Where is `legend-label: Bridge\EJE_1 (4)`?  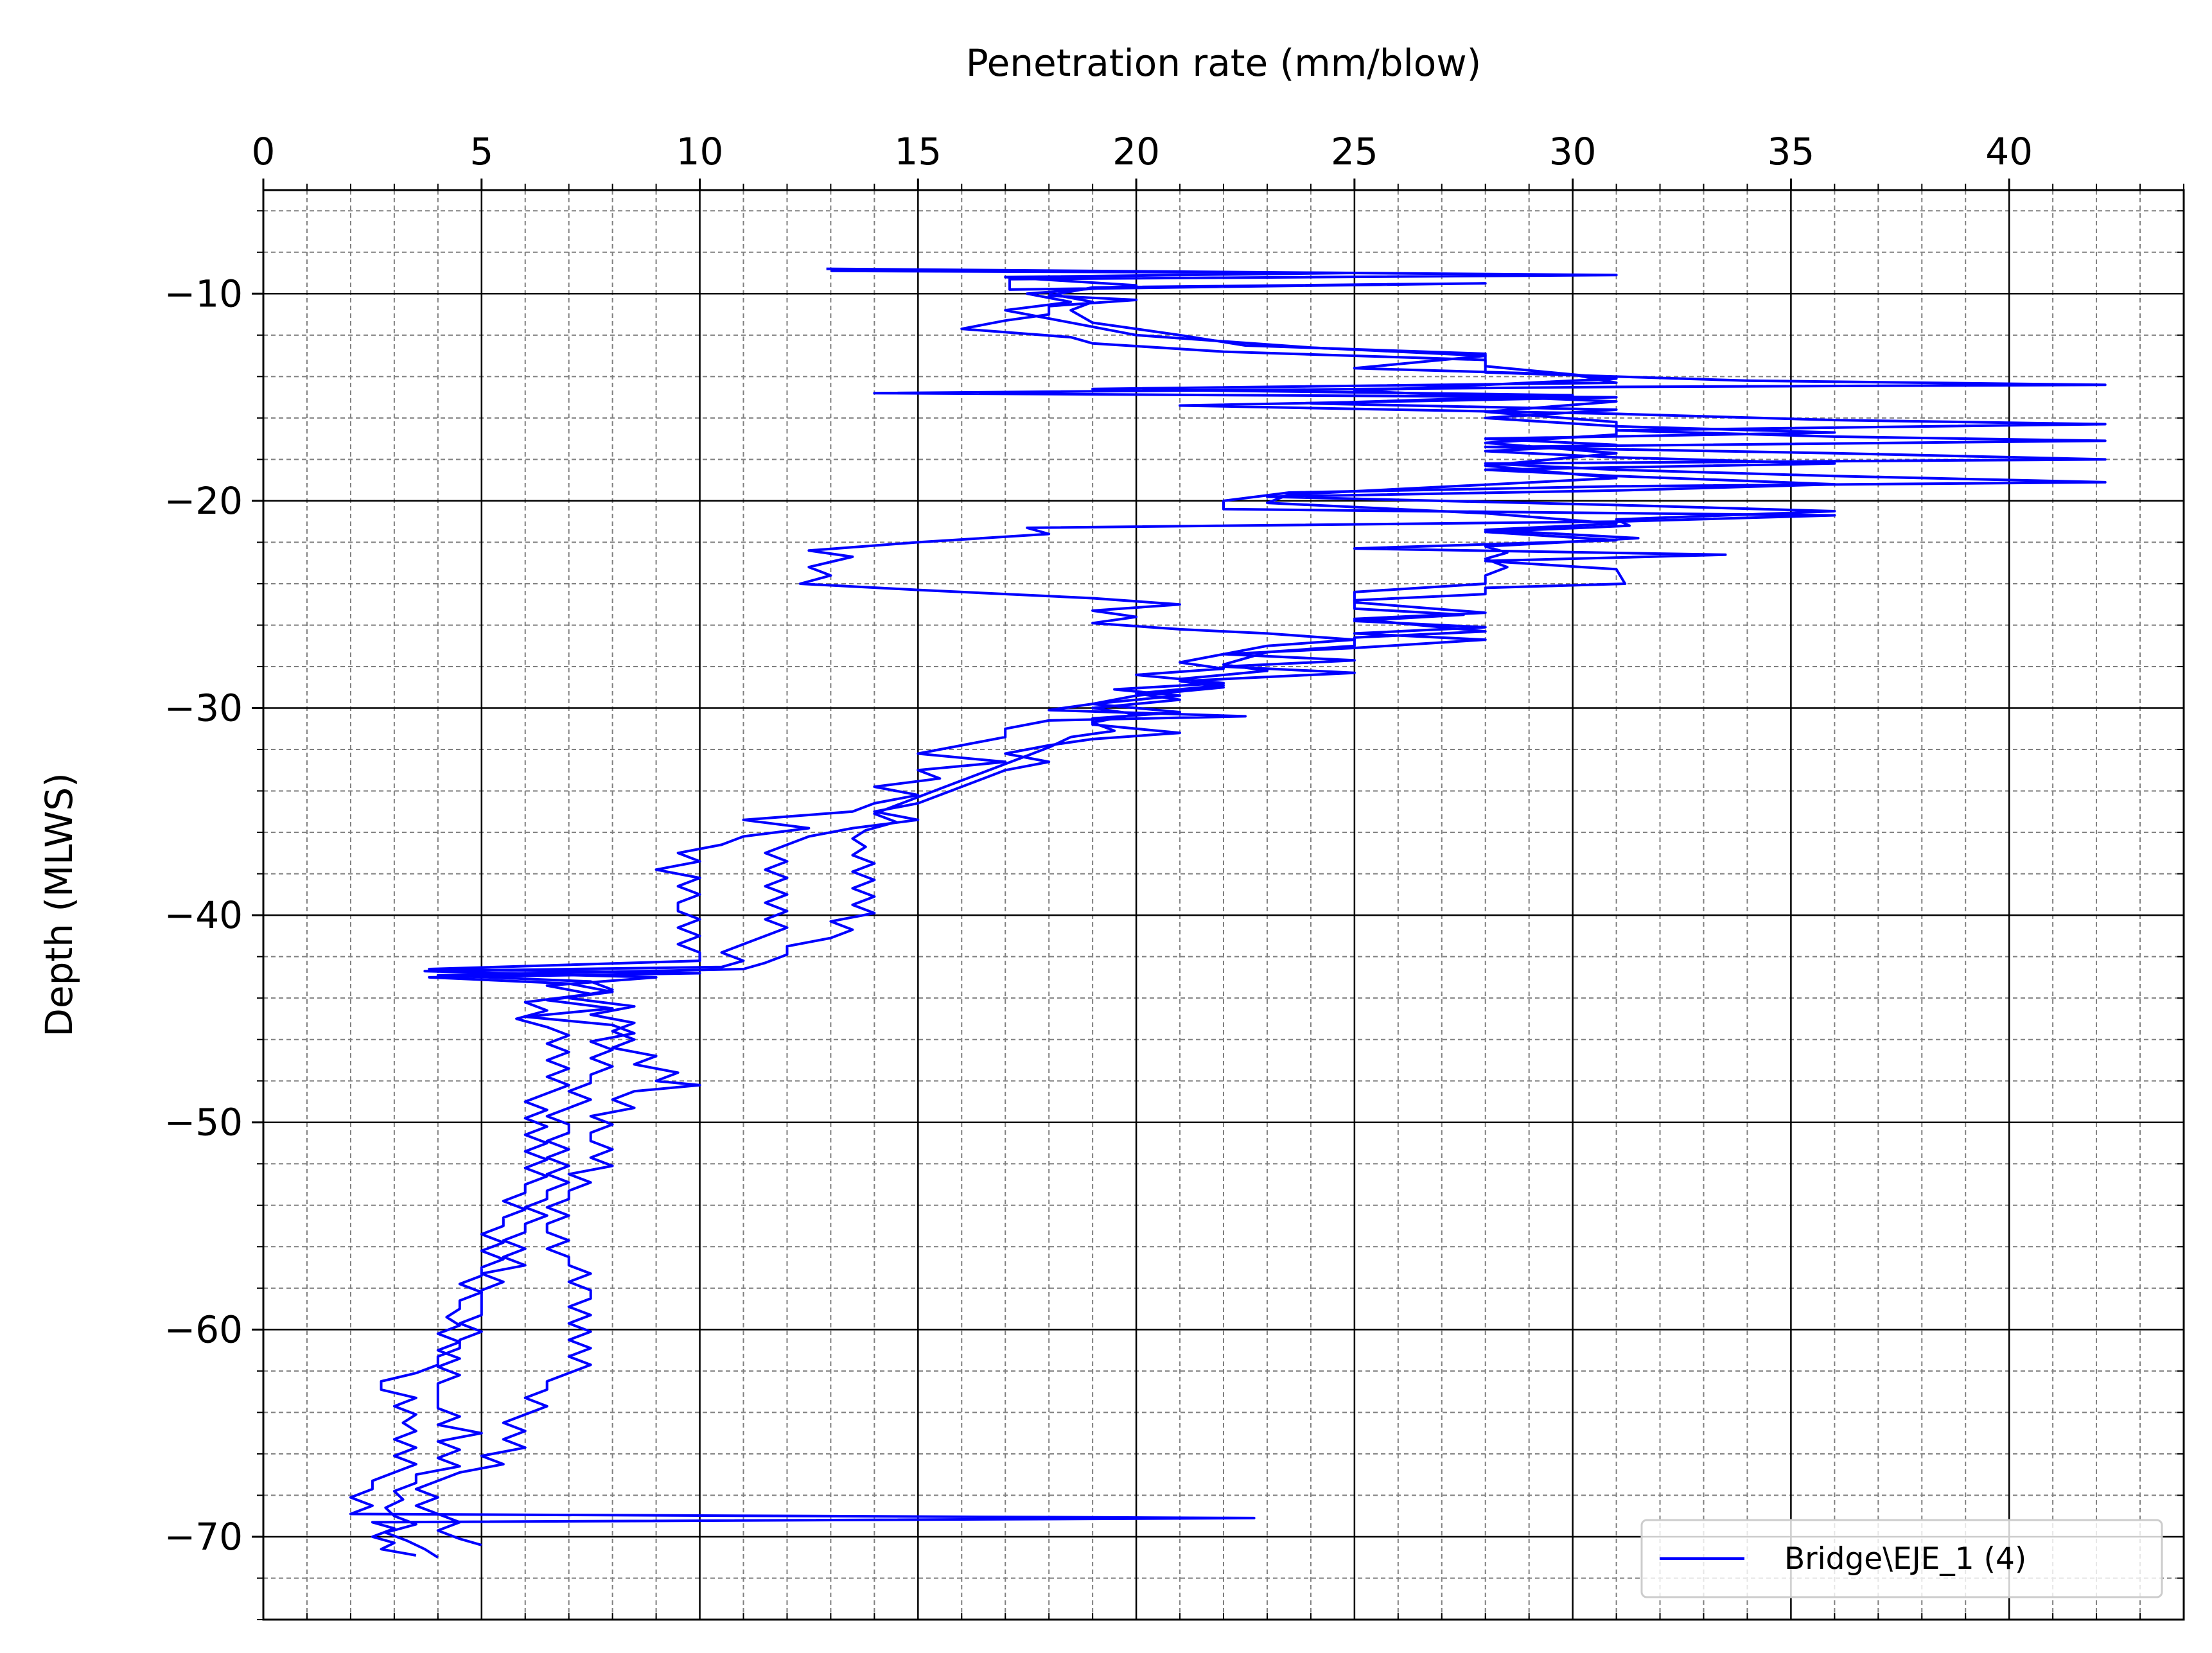 legend-label: Bridge\EJE_1 (4) is located at coordinates (1905, 1559).